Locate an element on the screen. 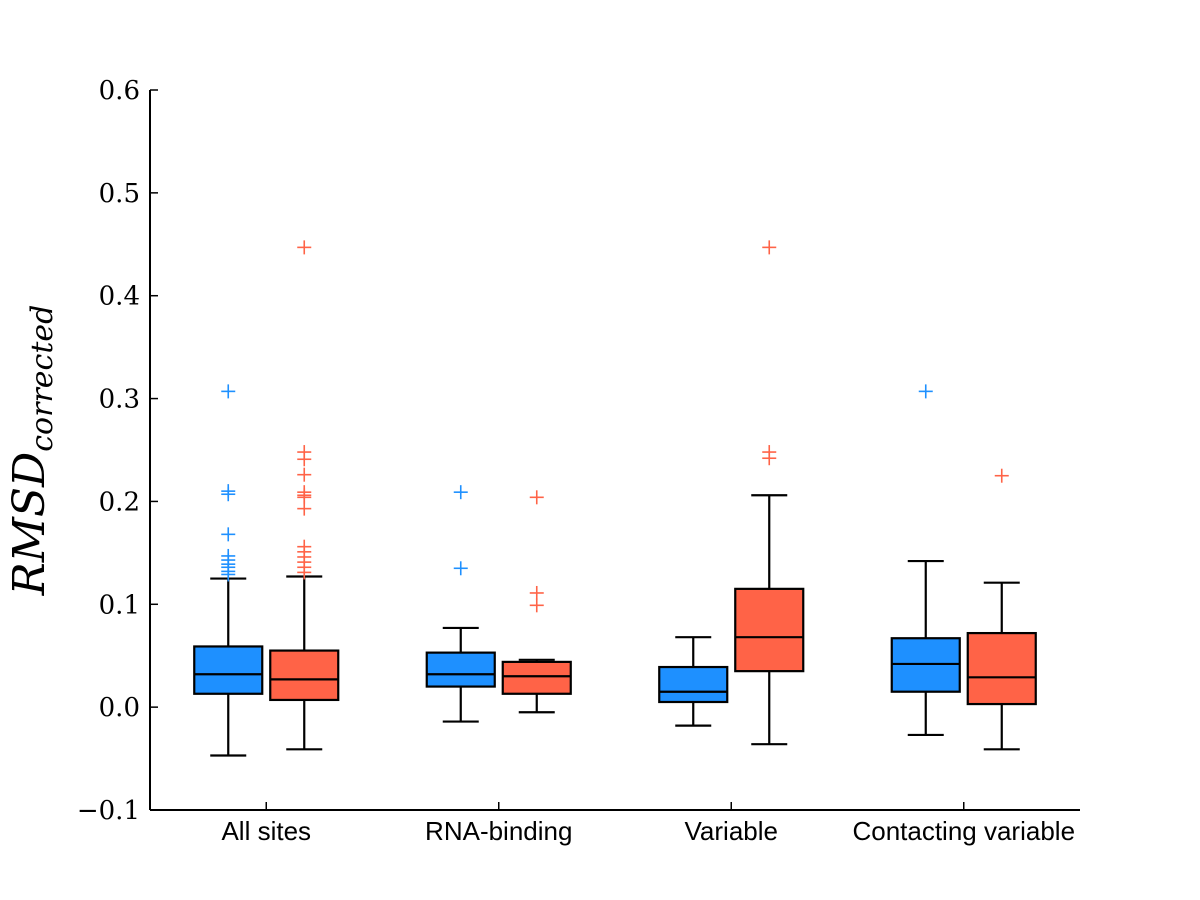  y-tick-label: −0.1 is located at coordinates (108, 811).